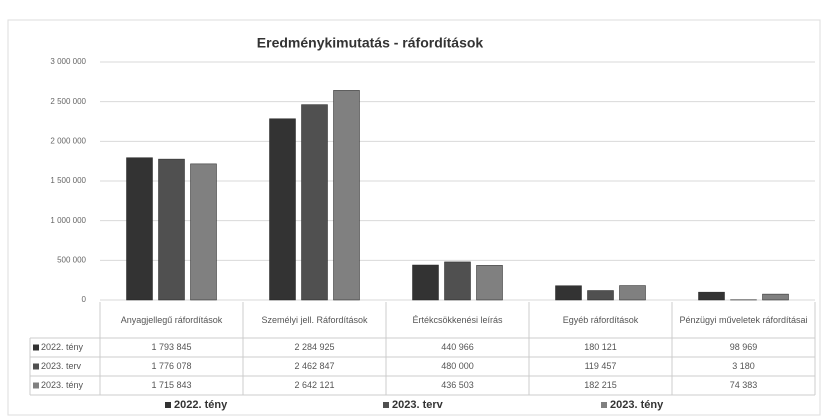 This screenshot has width=826, height=418. I want to click on category-label: Személyi jell. Ráfordítások, so click(314, 319).